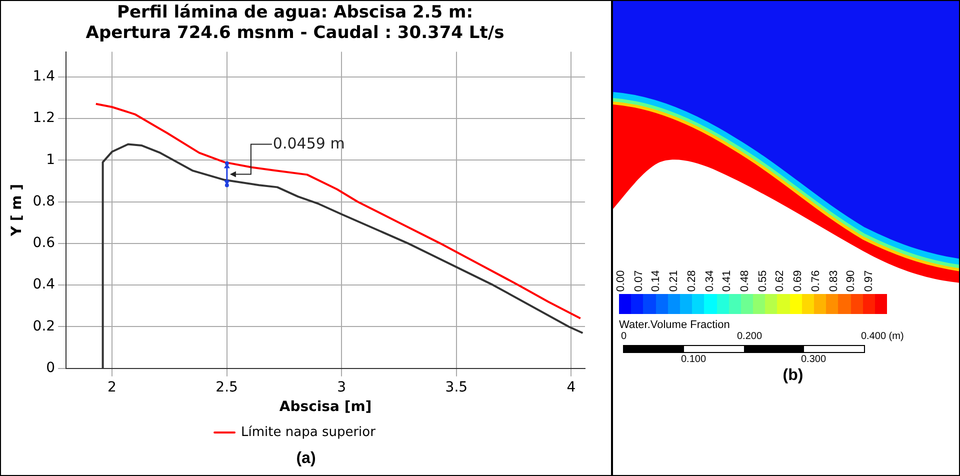 The height and width of the screenshot is (476, 960). What do you see at coordinates (624, 336) in the screenshot?
I see `text: 0` at bounding box center [624, 336].